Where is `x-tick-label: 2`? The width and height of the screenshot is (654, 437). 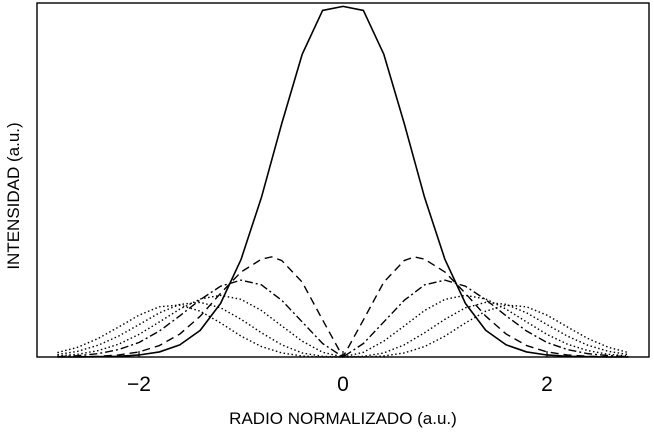 x-tick-label: 2 is located at coordinates (547, 384).